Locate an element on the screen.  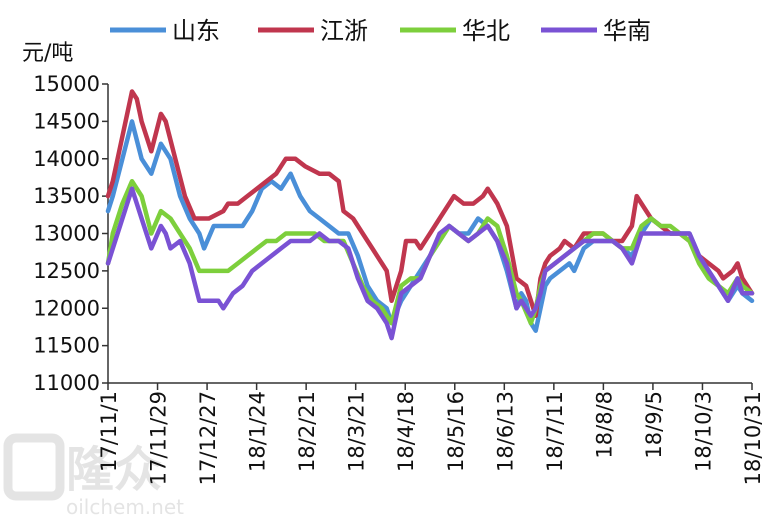
x-tick-label: 18/7/11 is located at coordinates (555, 431).